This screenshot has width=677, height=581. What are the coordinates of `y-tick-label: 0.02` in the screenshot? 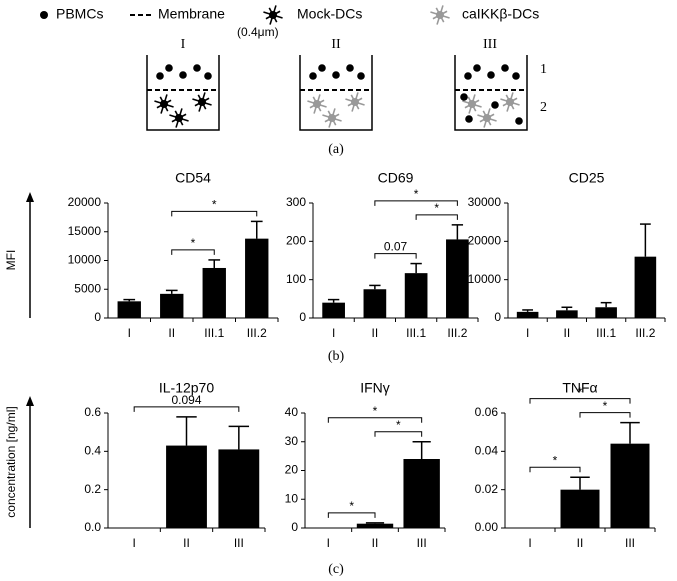 It's located at (487, 489).